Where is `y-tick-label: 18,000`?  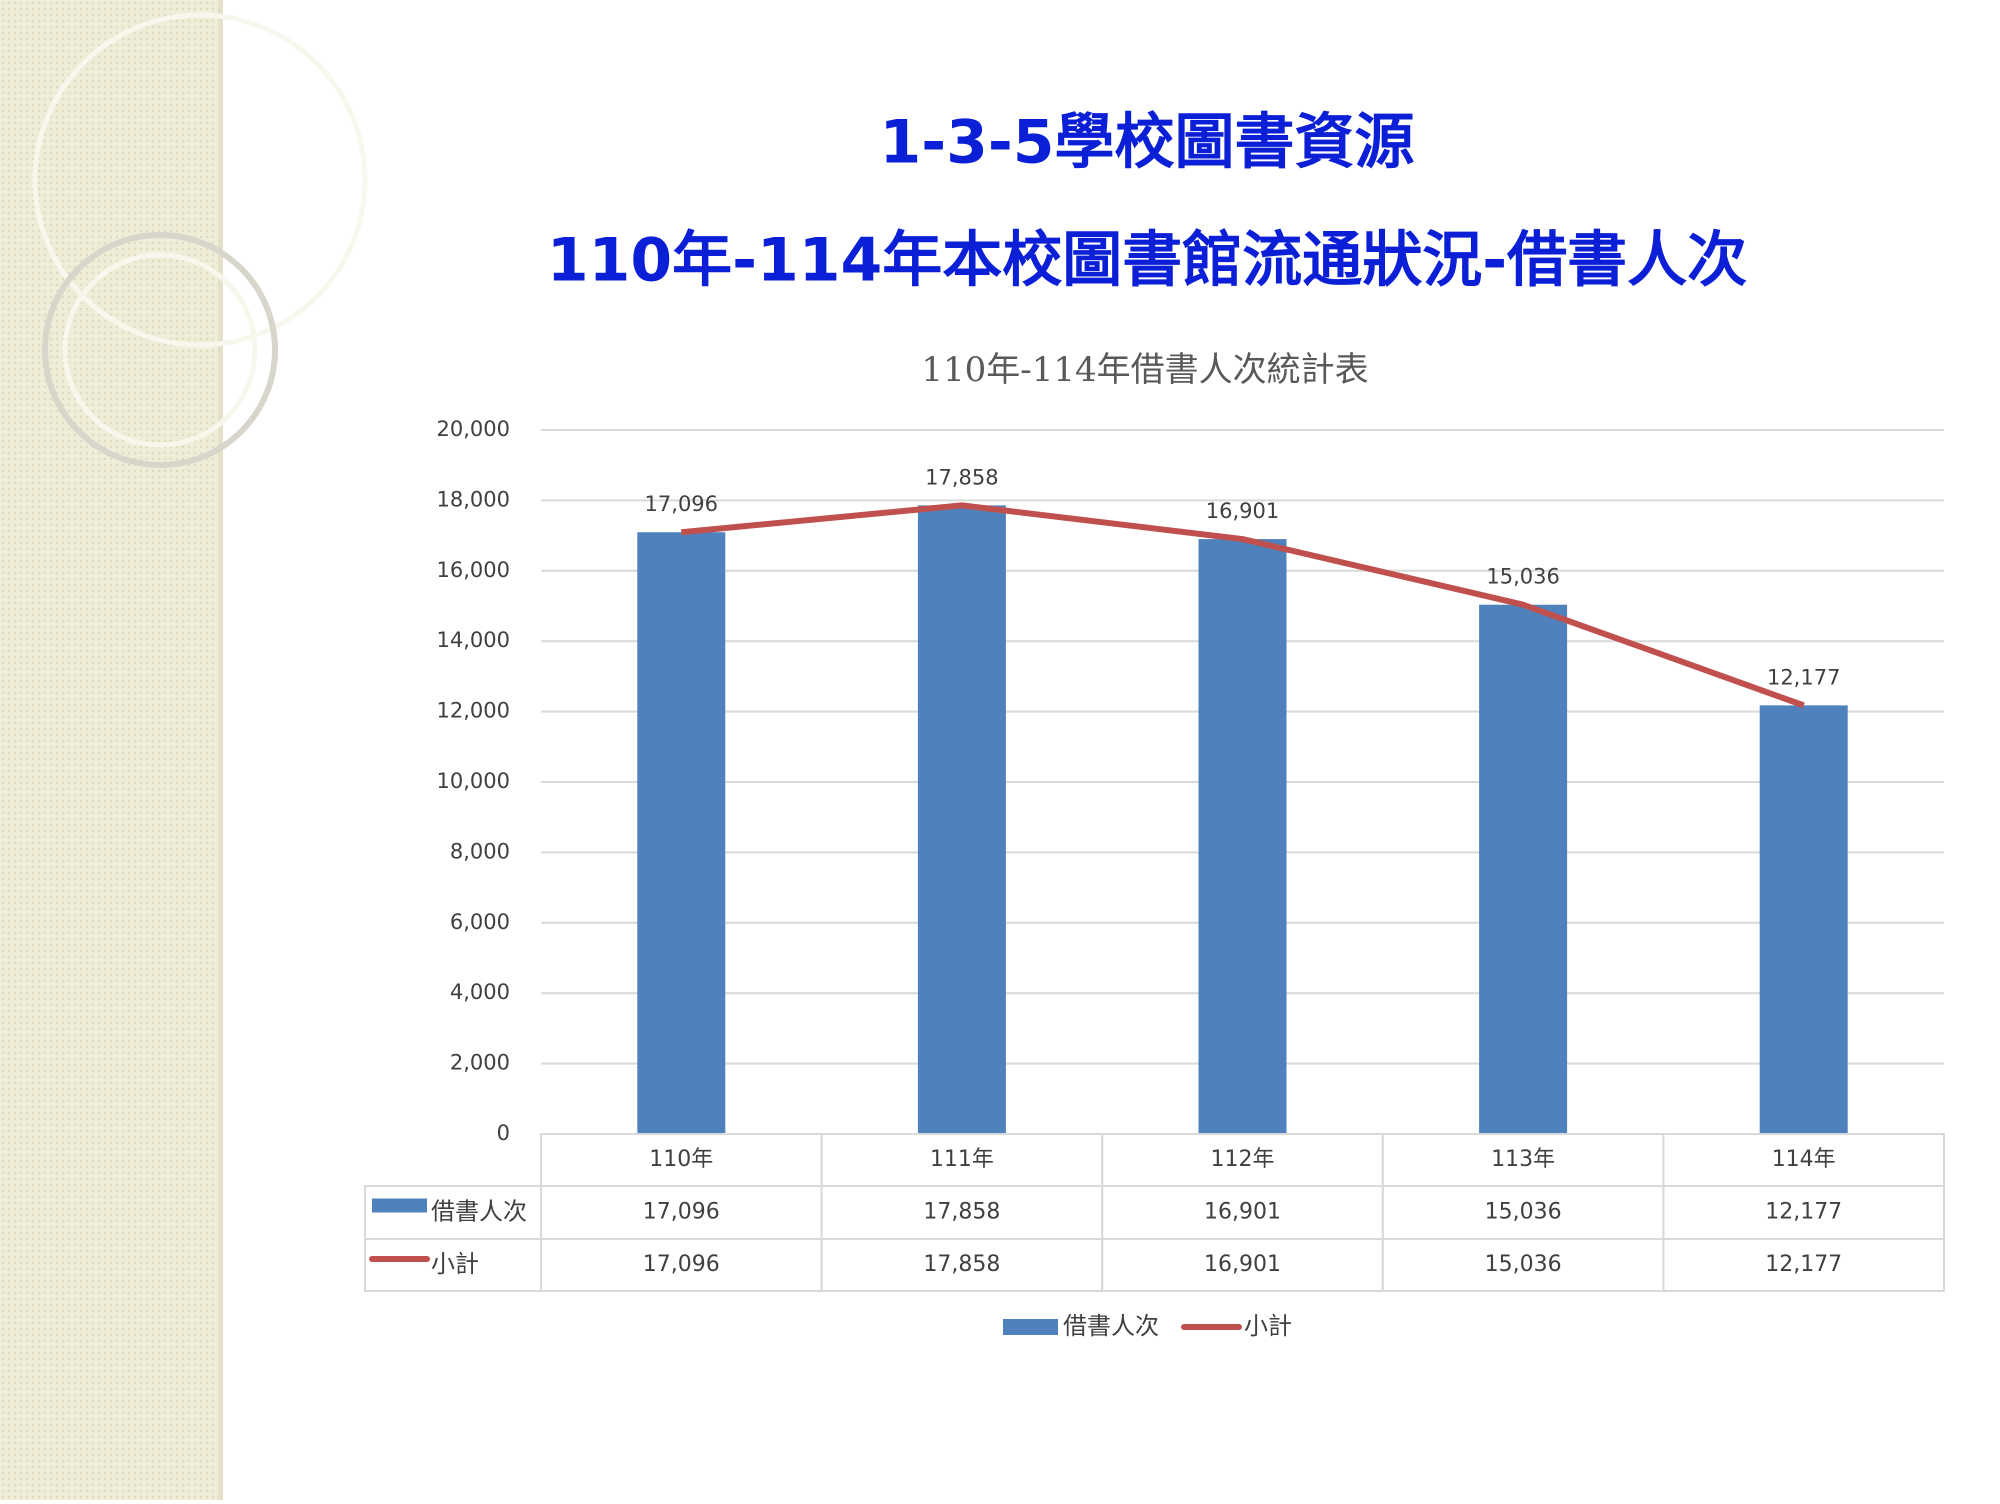
y-tick-label: 18,000 is located at coordinates (473, 499).